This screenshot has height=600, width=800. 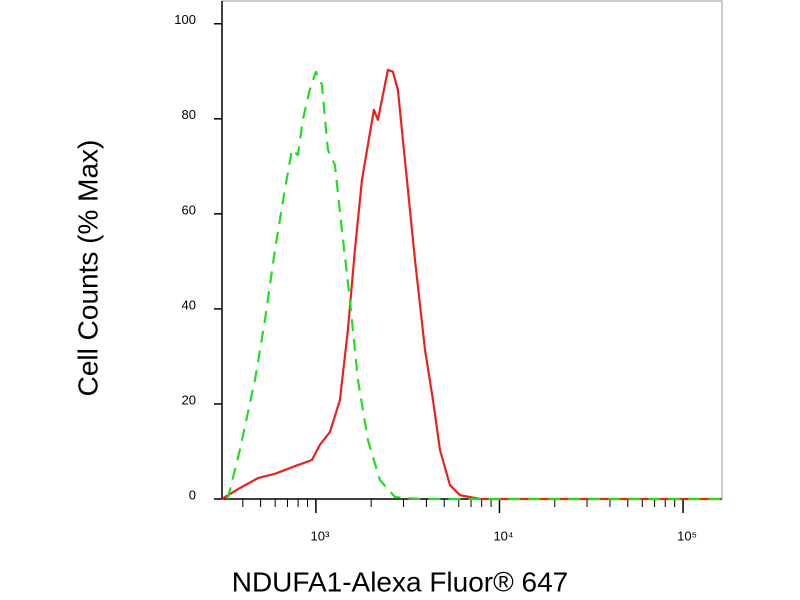 I want to click on y-axis-title: Cell Counts (% Max), so click(x=87, y=268).